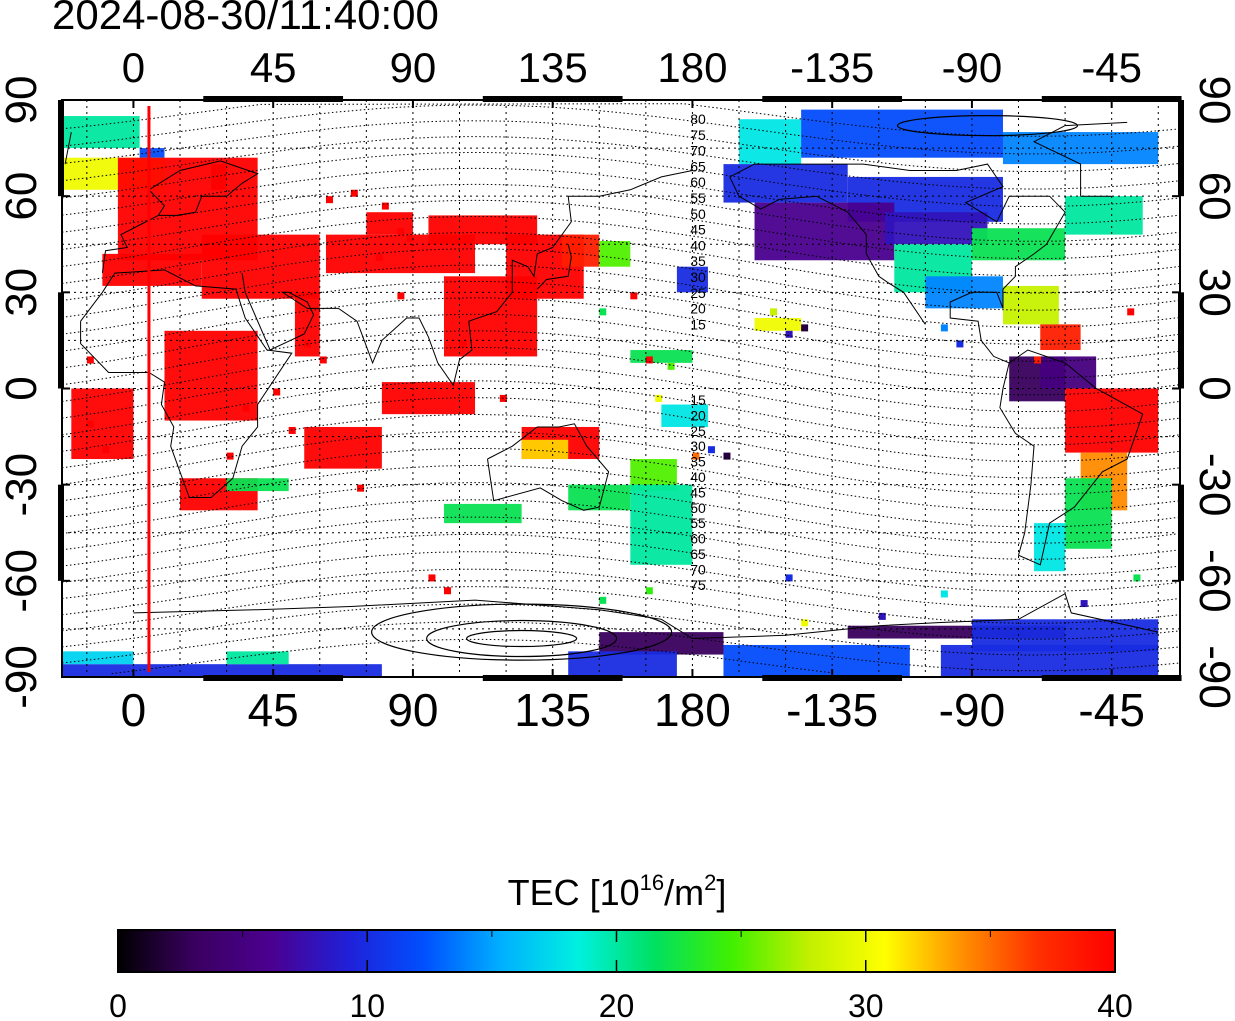 This screenshot has height=1021, width=1235. Describe the element at coordinates (273, 67) in the screenshot. I see `x-top-tick-label: 45` at that location.